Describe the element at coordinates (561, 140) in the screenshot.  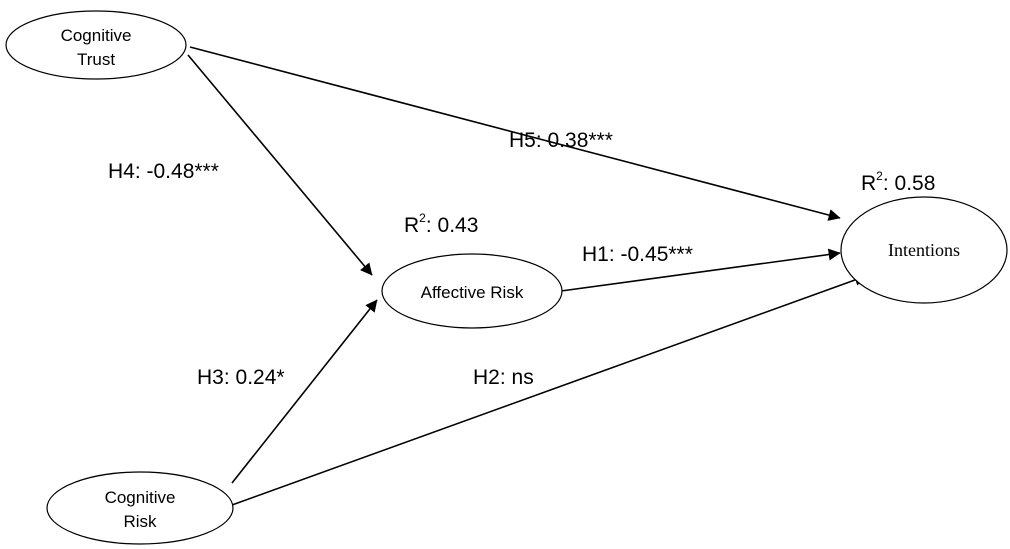
I see `path-label-h5: H5: 0.38***` at that location.